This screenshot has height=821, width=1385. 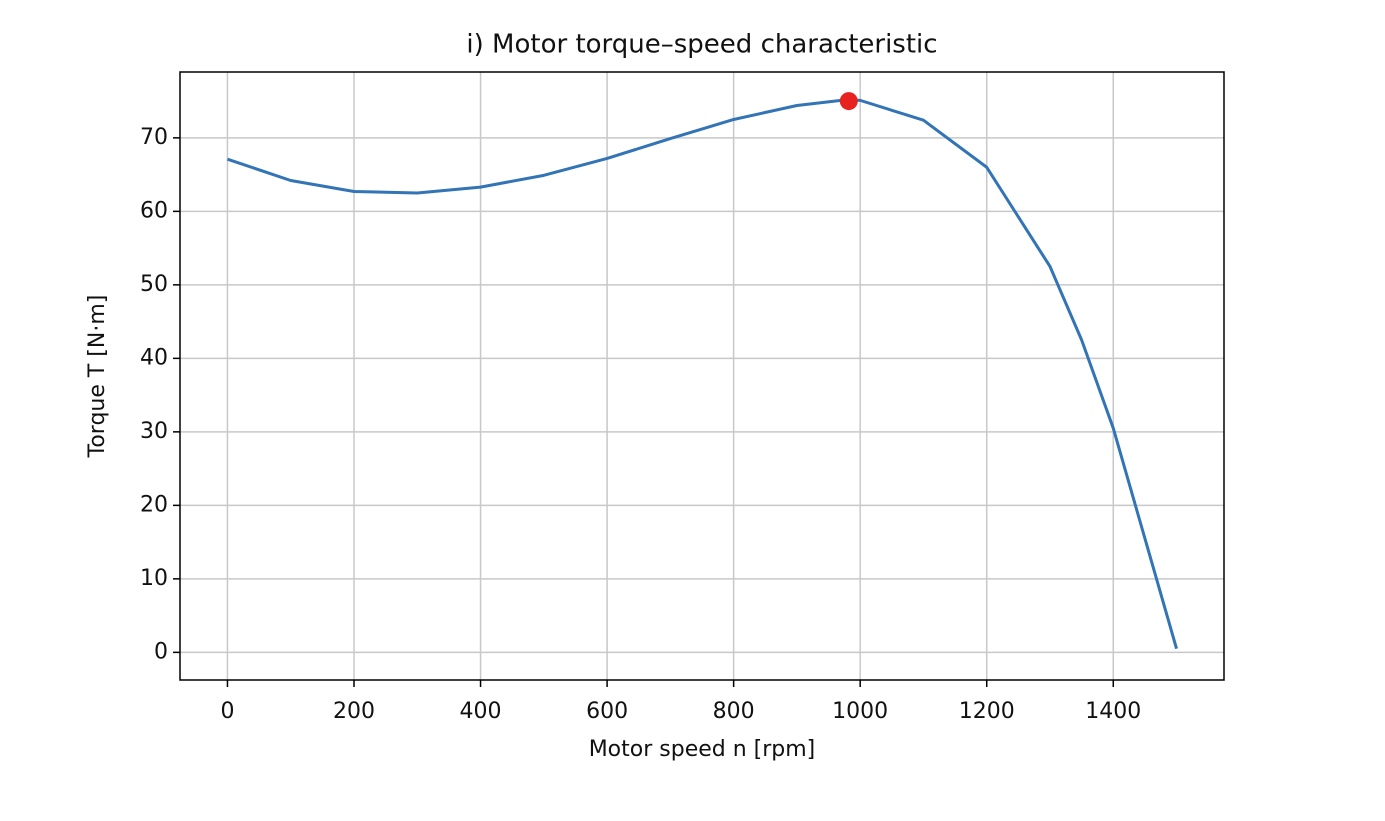 What do you see at coordinates (354, 711) in the screenshot?
I see `x-tick-label: 200` at bounding box center [354, 711].